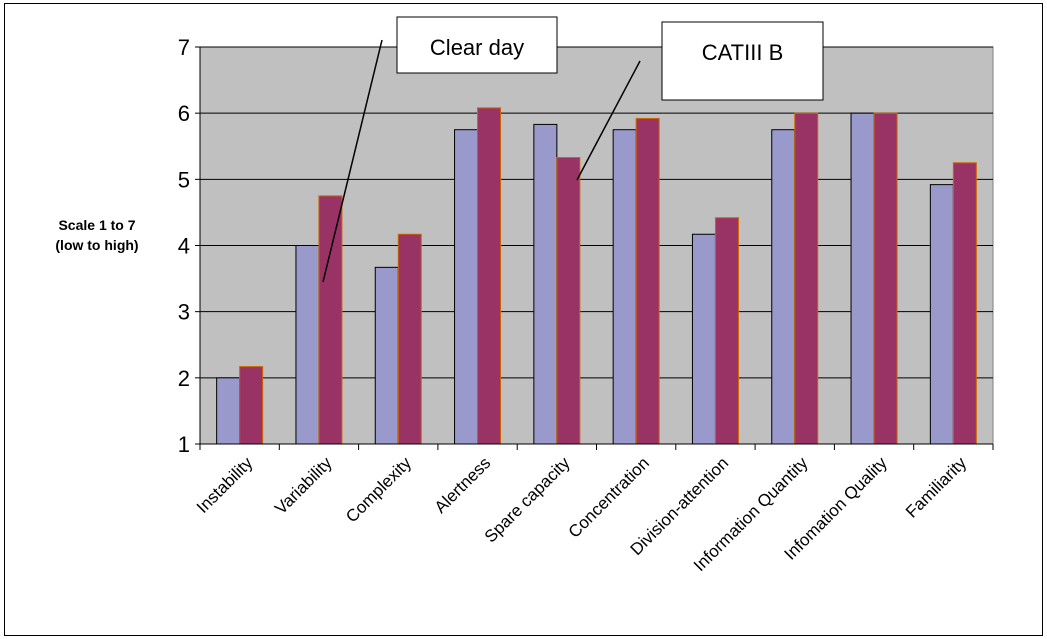 This screenshot has height=639, width=1047. Describe the element at coordinates (936, 487) in the screenshot. I see `x-category-label: Familiarity` at that location.